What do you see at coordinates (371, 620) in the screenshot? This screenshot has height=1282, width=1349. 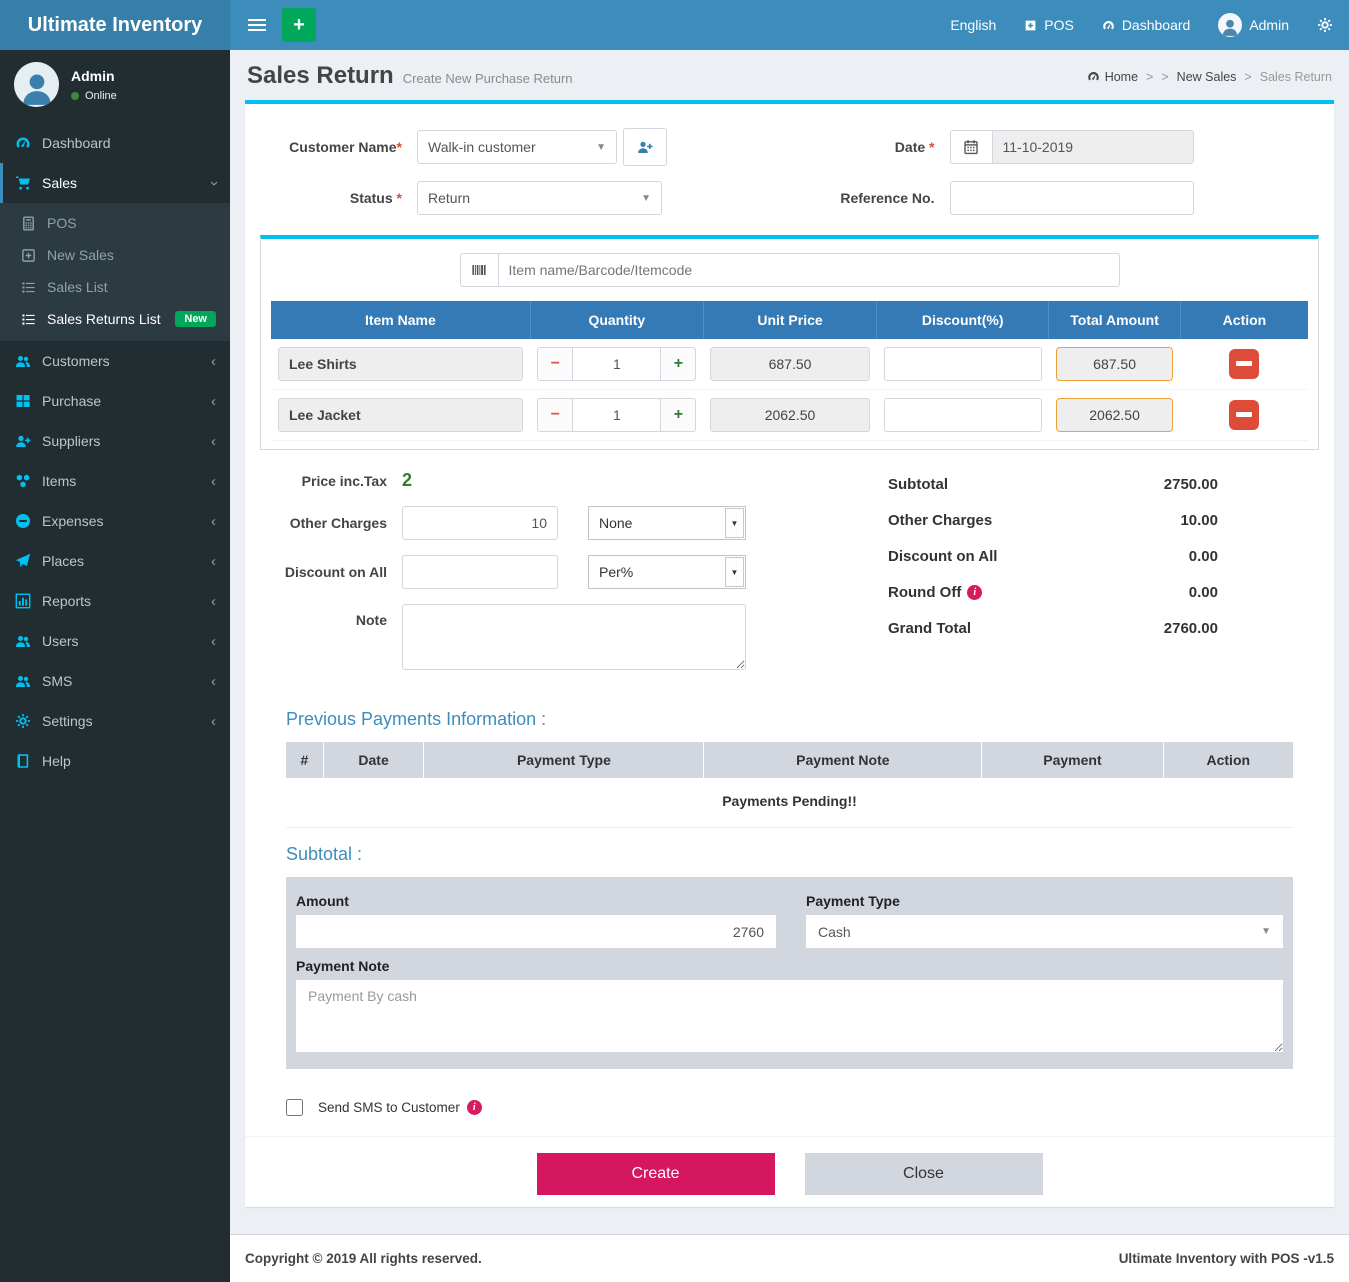 I see `note-label: Note` at bounding box center [371, 620].